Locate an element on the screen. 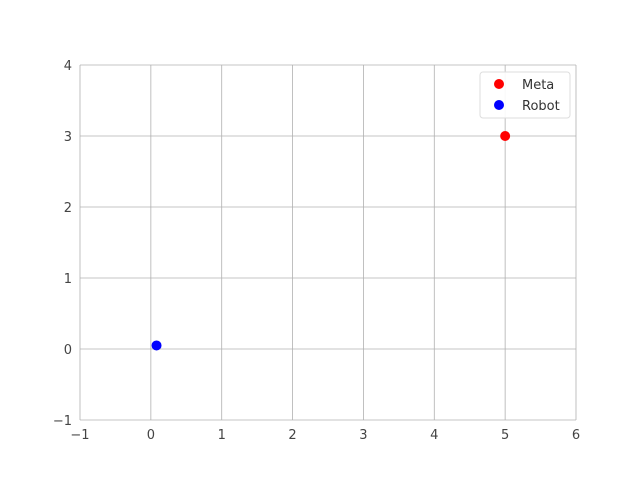 The image size is (640, 480). legend-marker-robot is located at coordinates (499, 105).